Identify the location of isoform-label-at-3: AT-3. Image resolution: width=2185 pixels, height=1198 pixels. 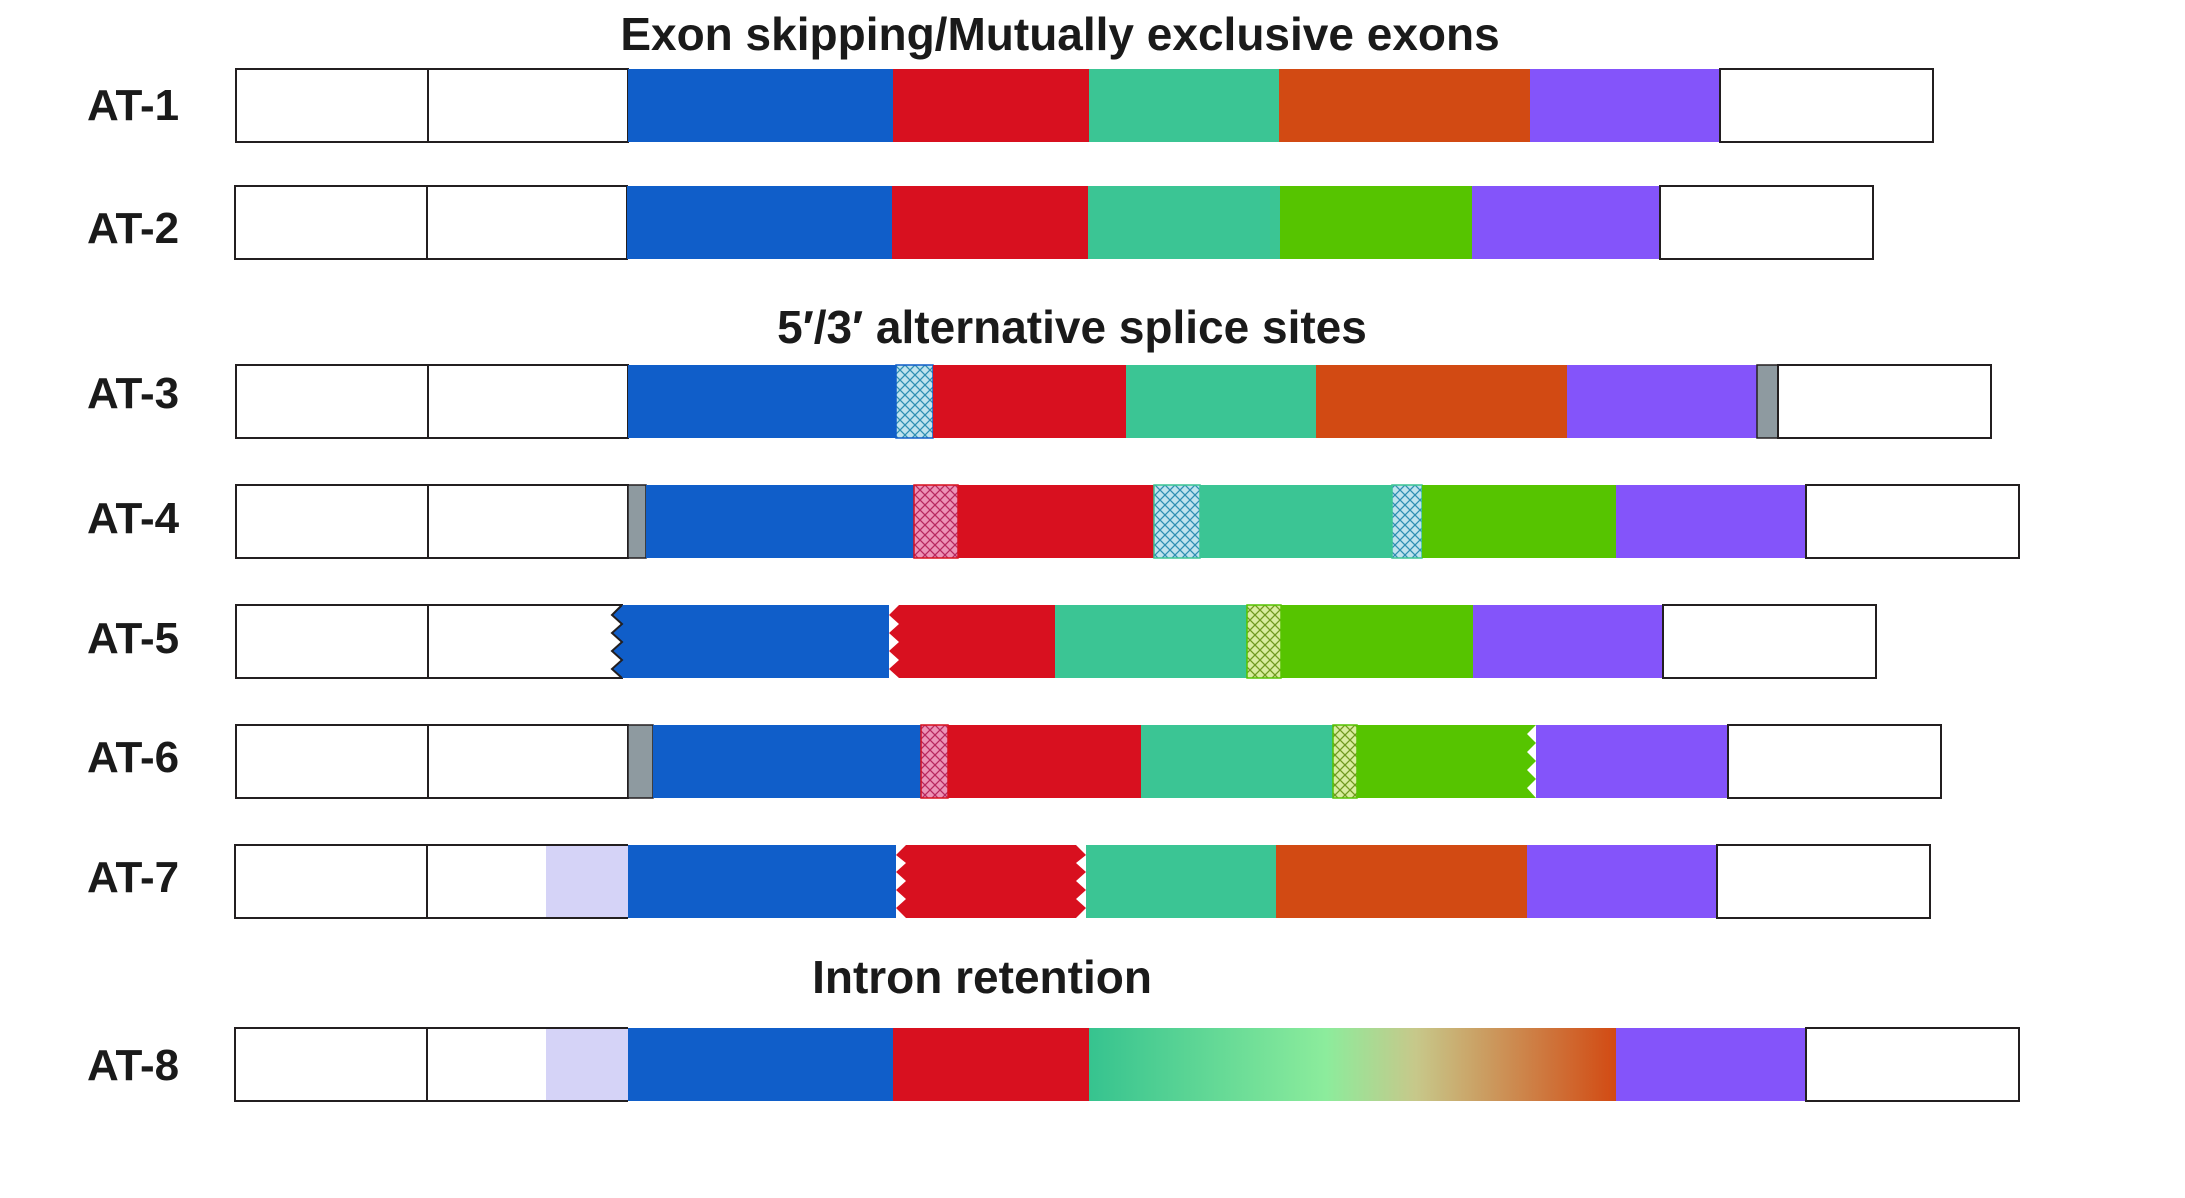
(133, 393).